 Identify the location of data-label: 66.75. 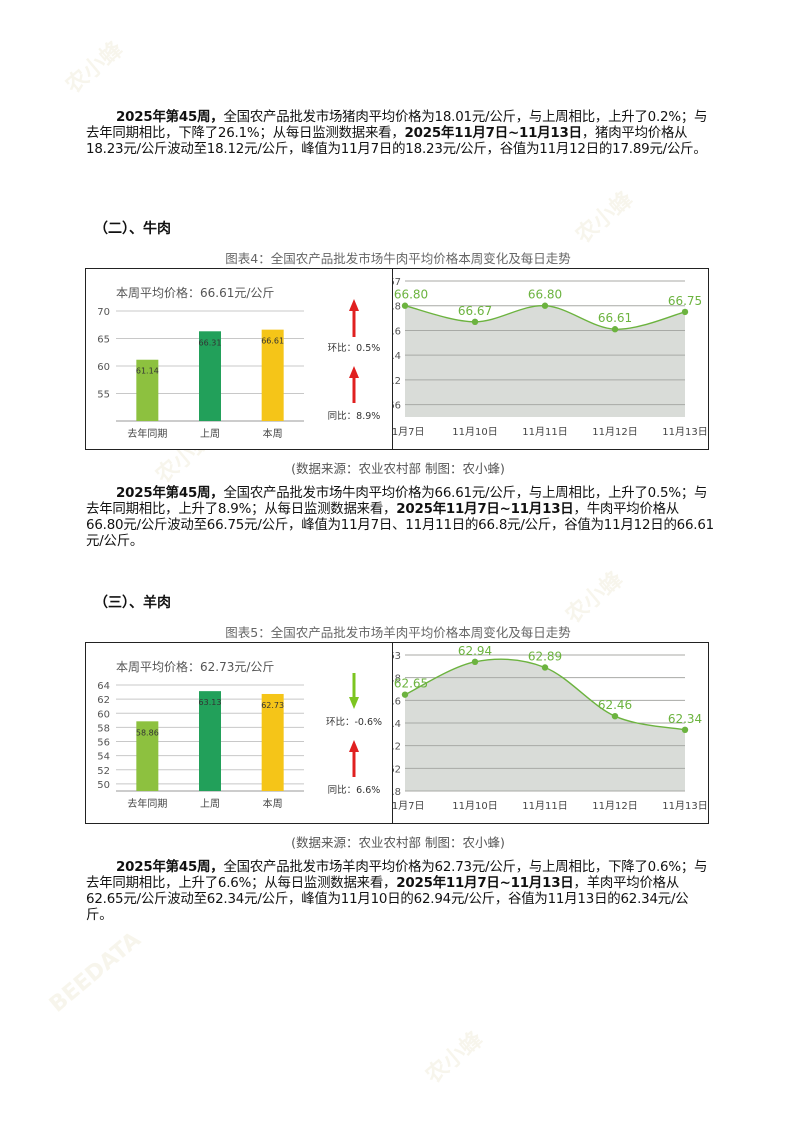
(685, 301).